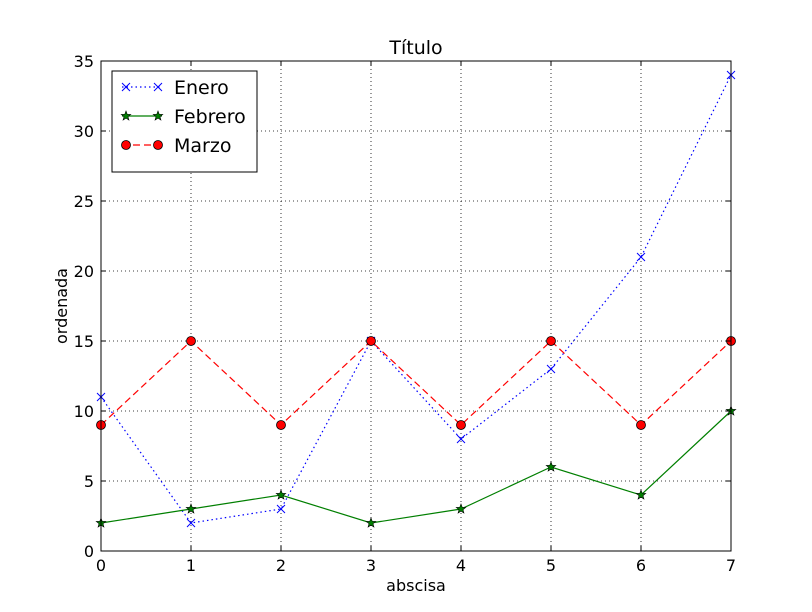 Image resolution: width=812 pixels, height=612 pixels. What do you see at coordinates (84, 131) in the screenshot?
I see `y-tick-label: 30` at bounding box center [84, 131].